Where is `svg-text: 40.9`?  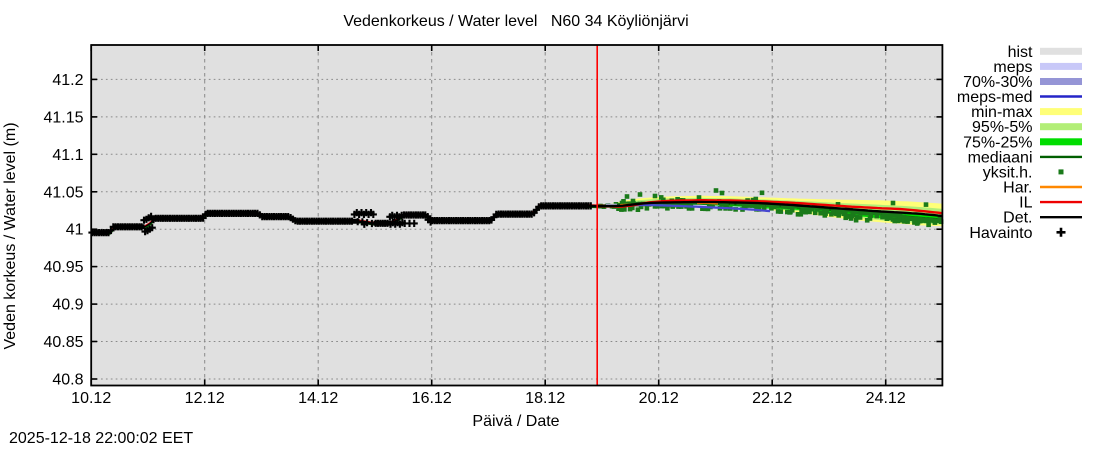
svg-text: 40.9 is located at coordinates (67, 305).